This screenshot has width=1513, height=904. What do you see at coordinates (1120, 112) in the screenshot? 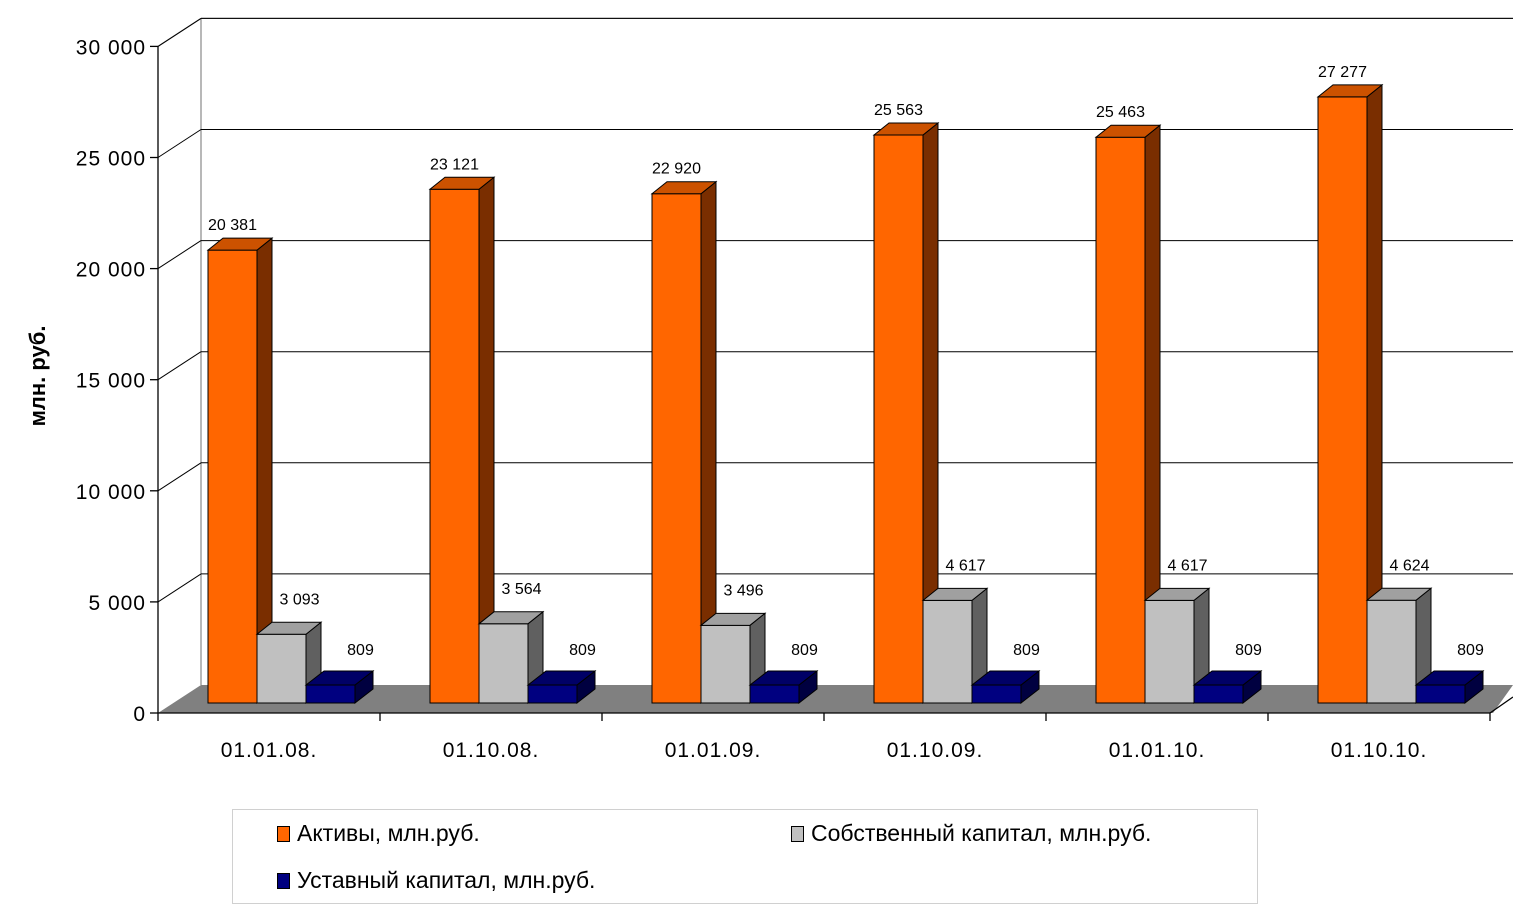
I see `data-label: 25 463` at bounding box center [1120, 112].